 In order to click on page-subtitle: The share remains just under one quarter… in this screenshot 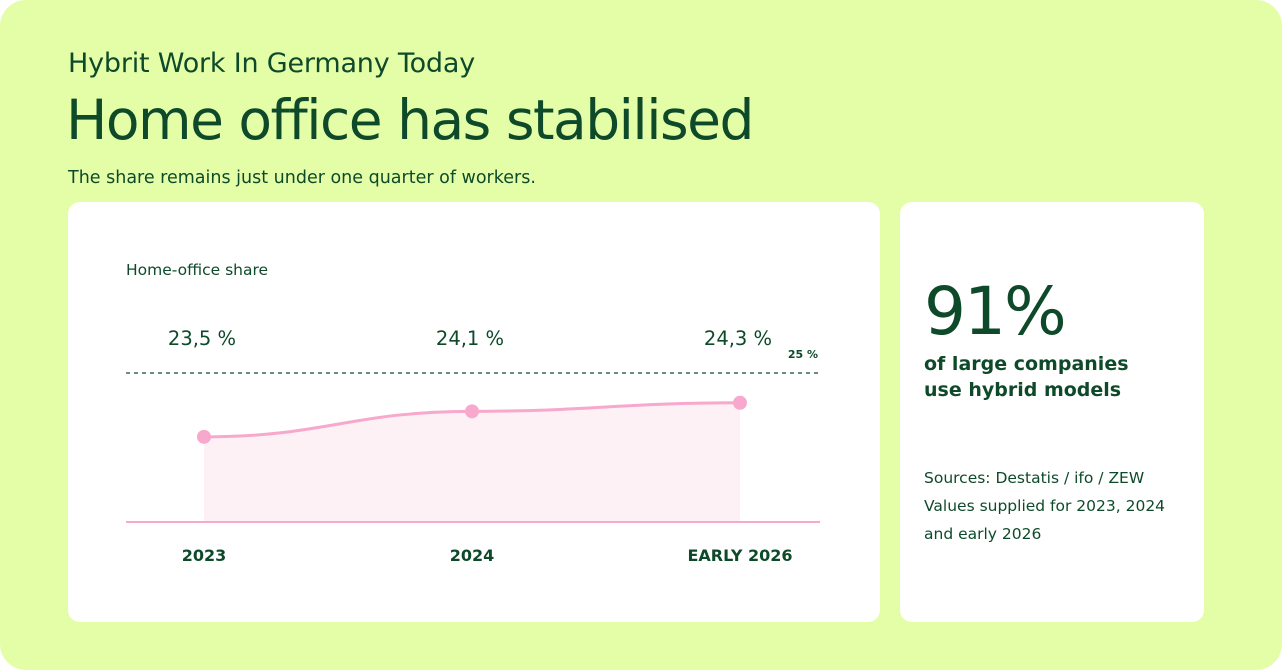, I will do `click(302, 178)`.